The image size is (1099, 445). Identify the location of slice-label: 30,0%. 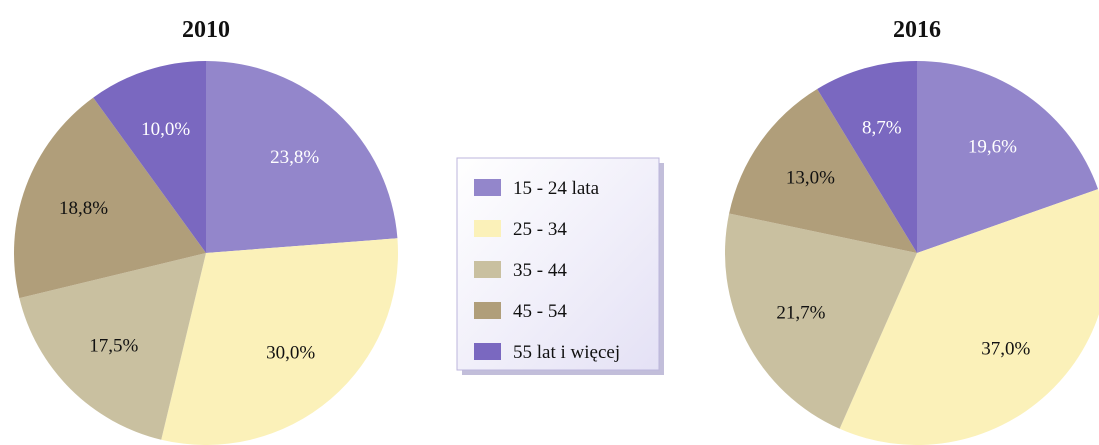
(290, 352).